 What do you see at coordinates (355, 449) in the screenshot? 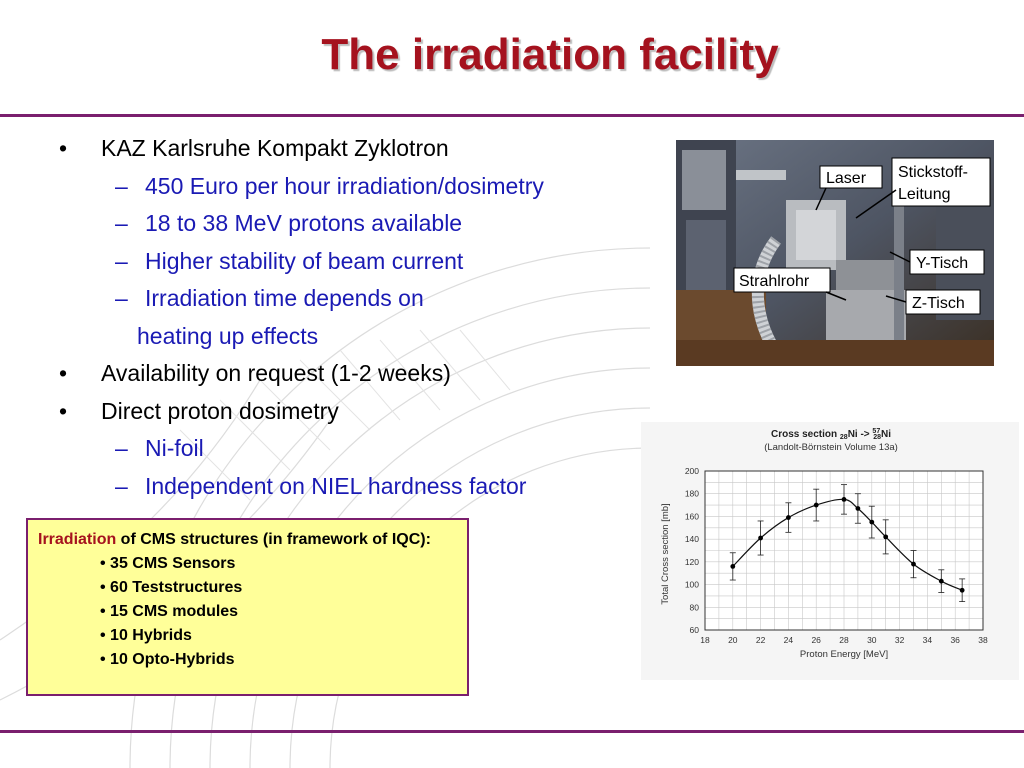
I see `sub-bullet-item: Ni-foil` at bounding box center [355, 449].